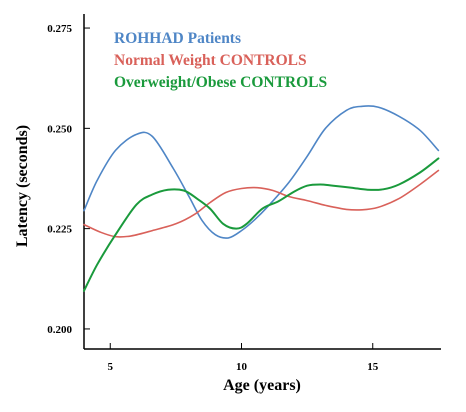 Image resolution: width=466 pixels, height=412 pixels. I want to click on legend-entry-normal-weight: Normal Weight CONTROLS, so click(210, 60).